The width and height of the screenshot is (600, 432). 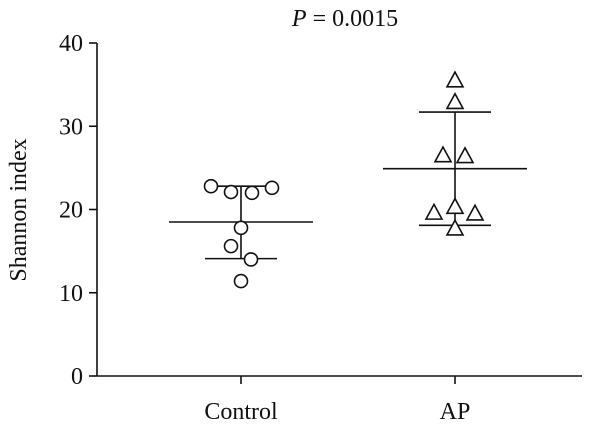 What do you see at coordinates (71, 44) in the screenshot?
I see `y-tick-label: 40` at bounding box center [71, 44].